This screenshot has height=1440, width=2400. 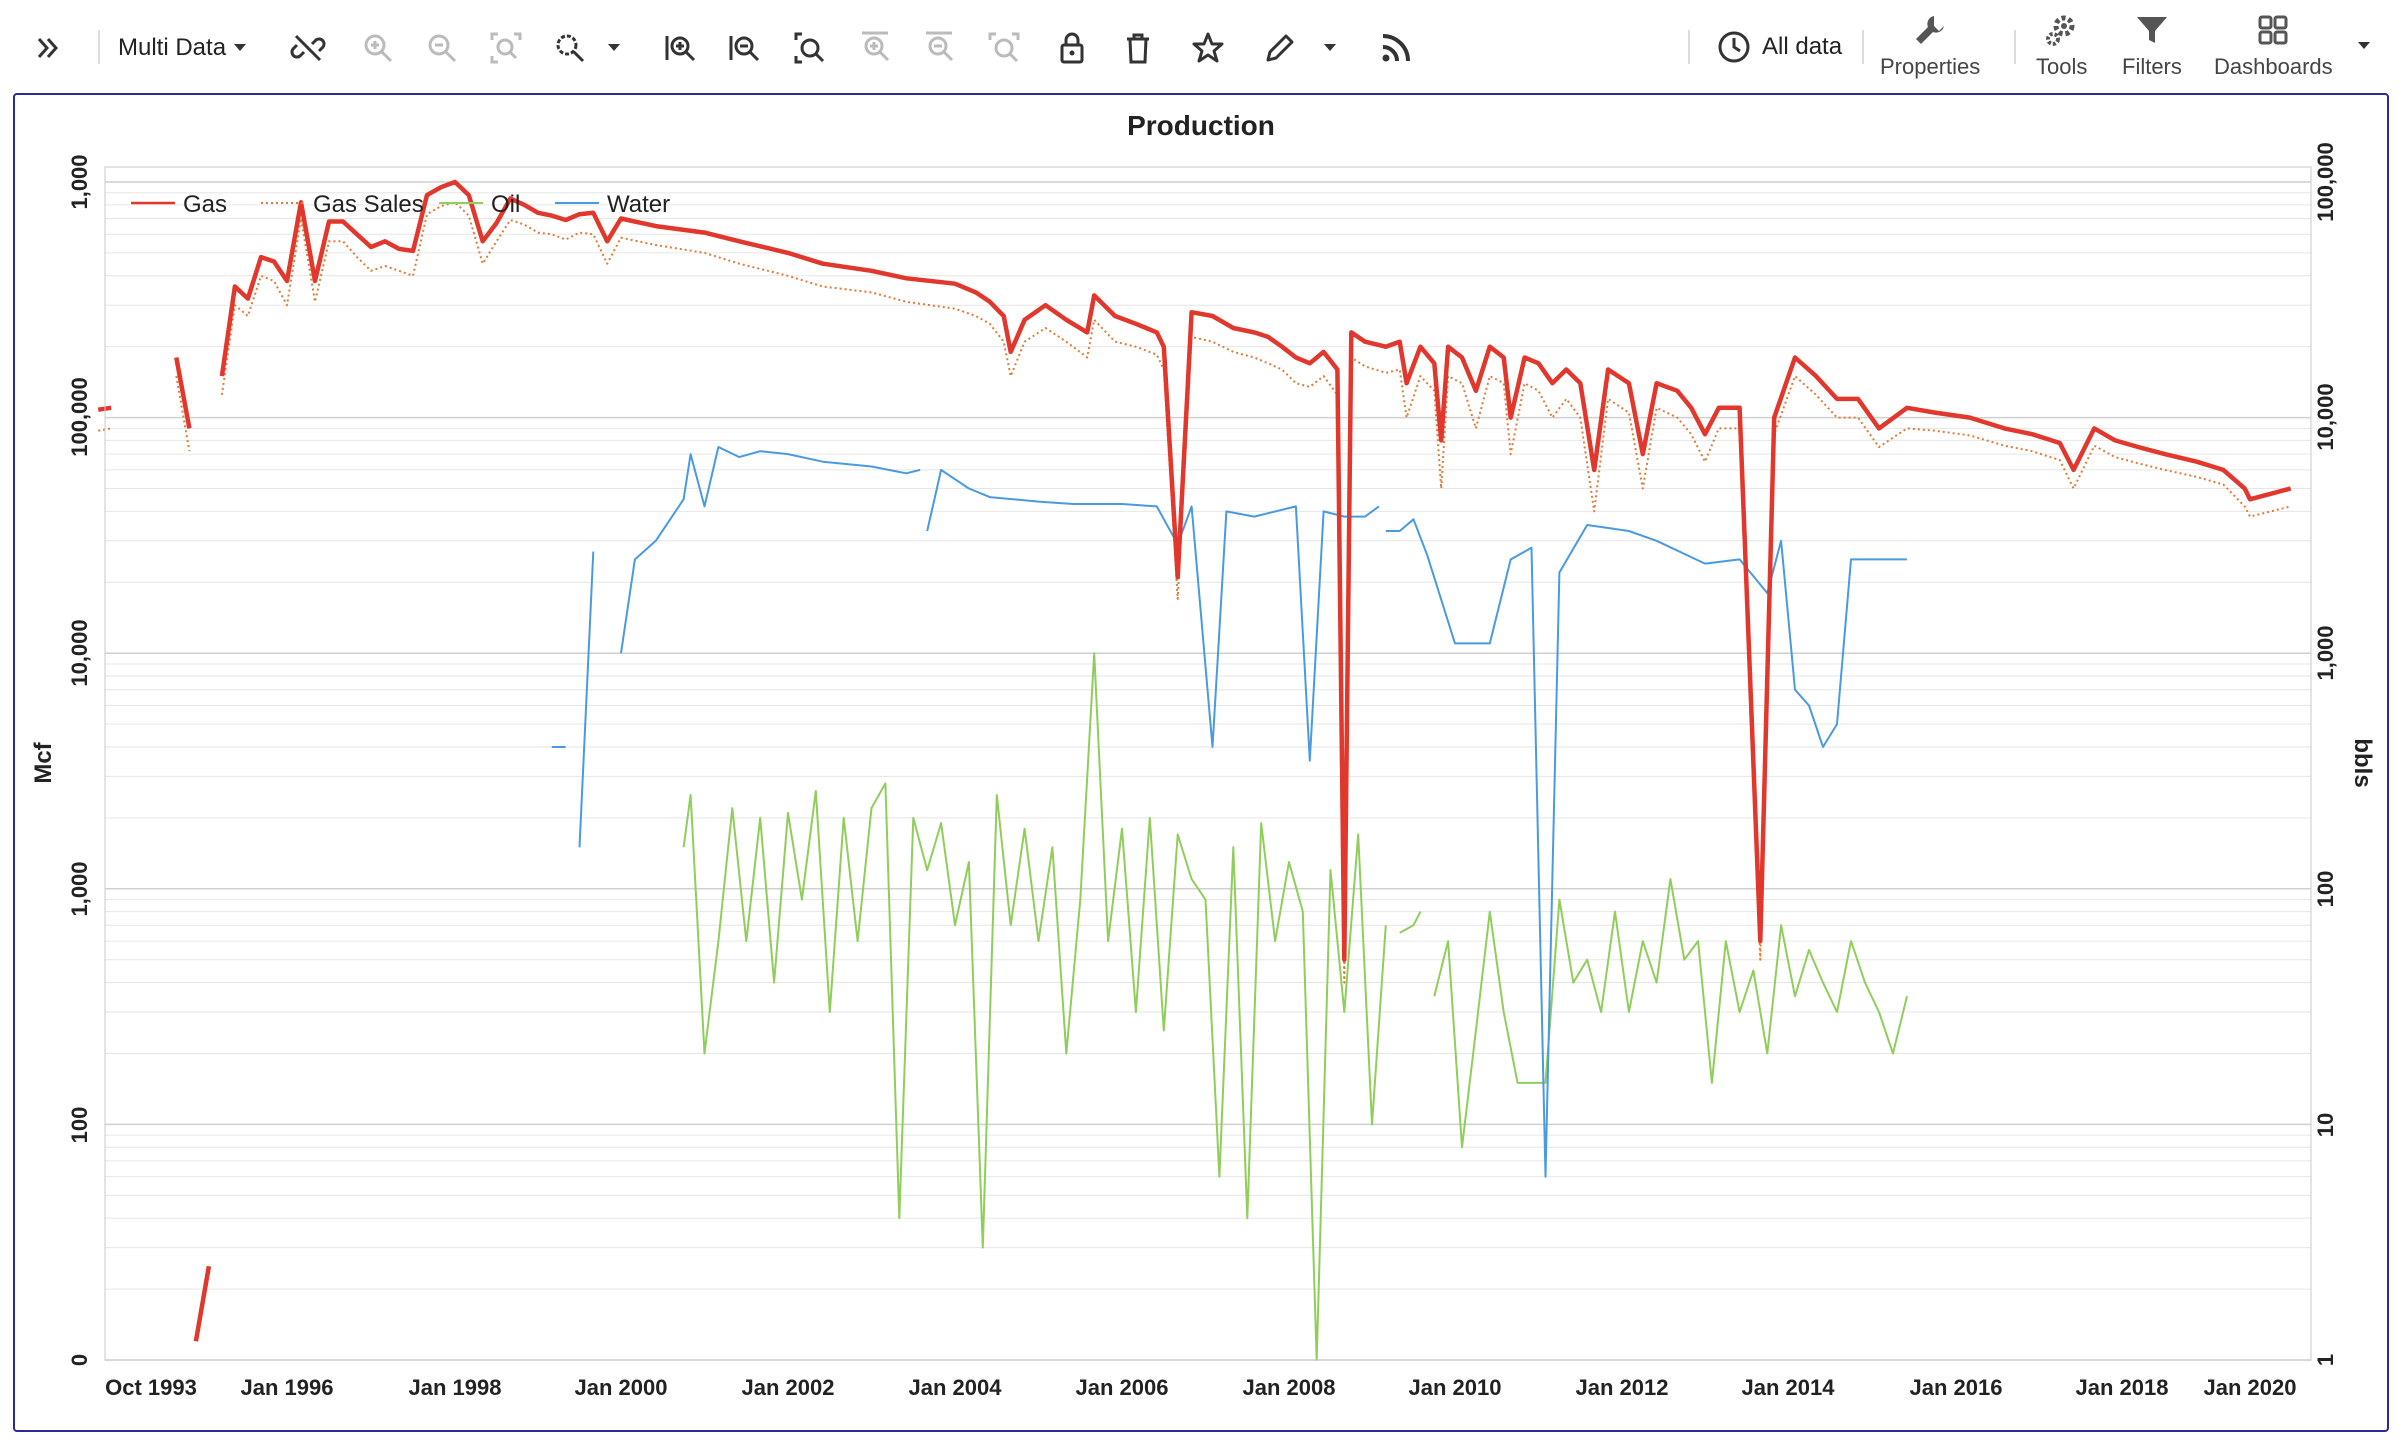 I want to click on lock-button, so click(x=1072, y=48).